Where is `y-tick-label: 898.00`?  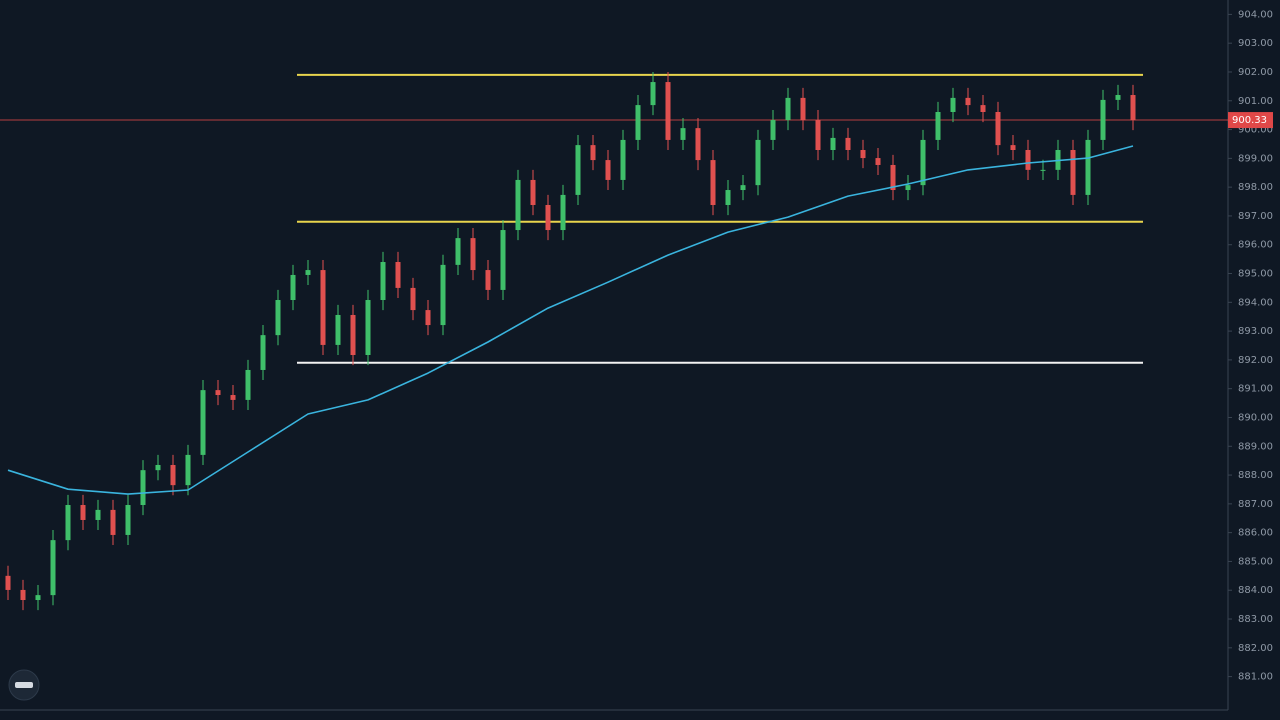
y-tick-label: 898.00 is located at coordinates (1255, 187).